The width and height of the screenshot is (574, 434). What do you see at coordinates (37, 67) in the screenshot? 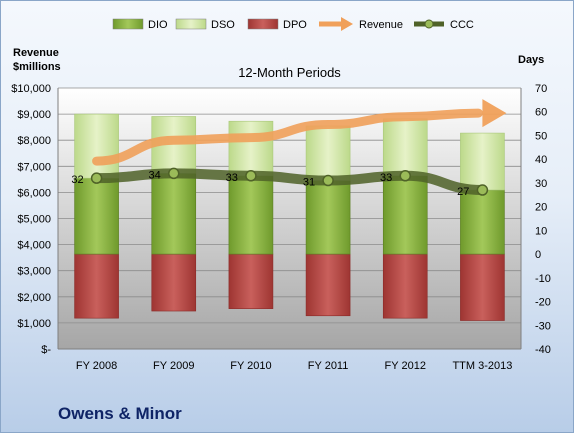
I see `left-axis-unit: $millions` at bounding box center [37, 67].